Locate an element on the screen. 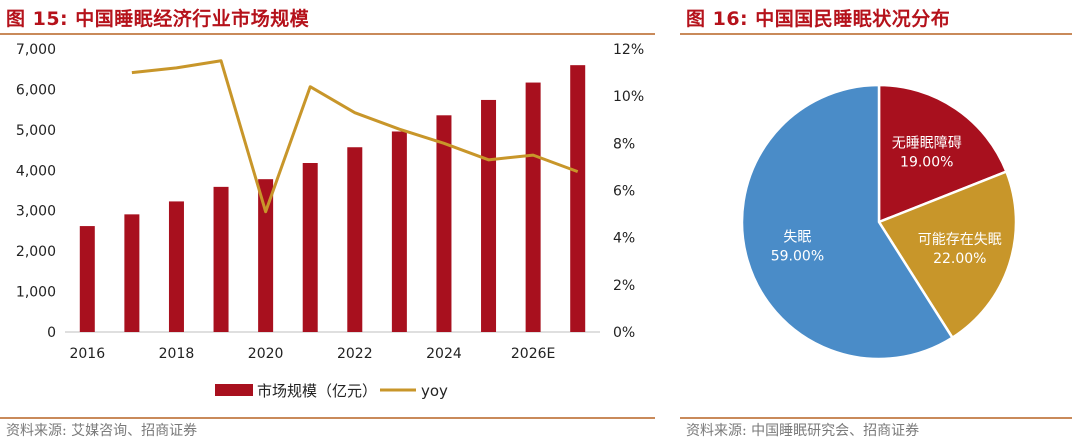  bar-2020 is located at coordinates (266, 255).